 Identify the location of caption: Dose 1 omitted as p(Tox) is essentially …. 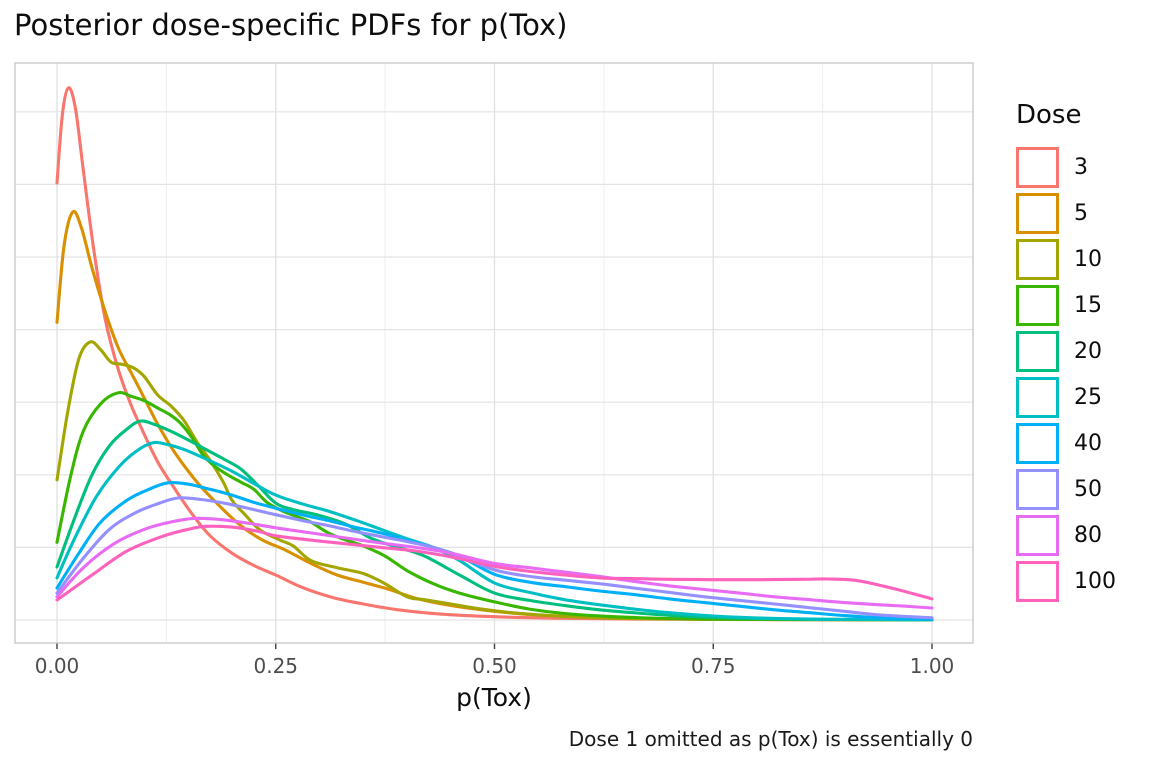
(770, 739).